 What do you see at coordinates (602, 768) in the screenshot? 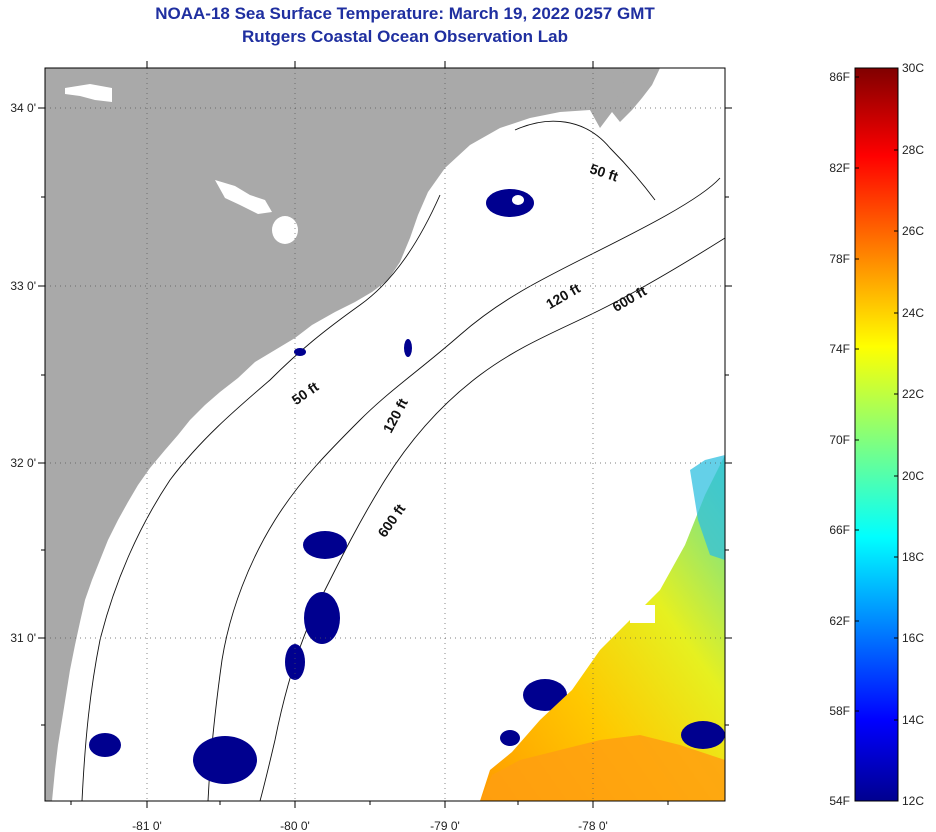
I see `sst-gulfstream-orange` at bounding box center [602, 768].